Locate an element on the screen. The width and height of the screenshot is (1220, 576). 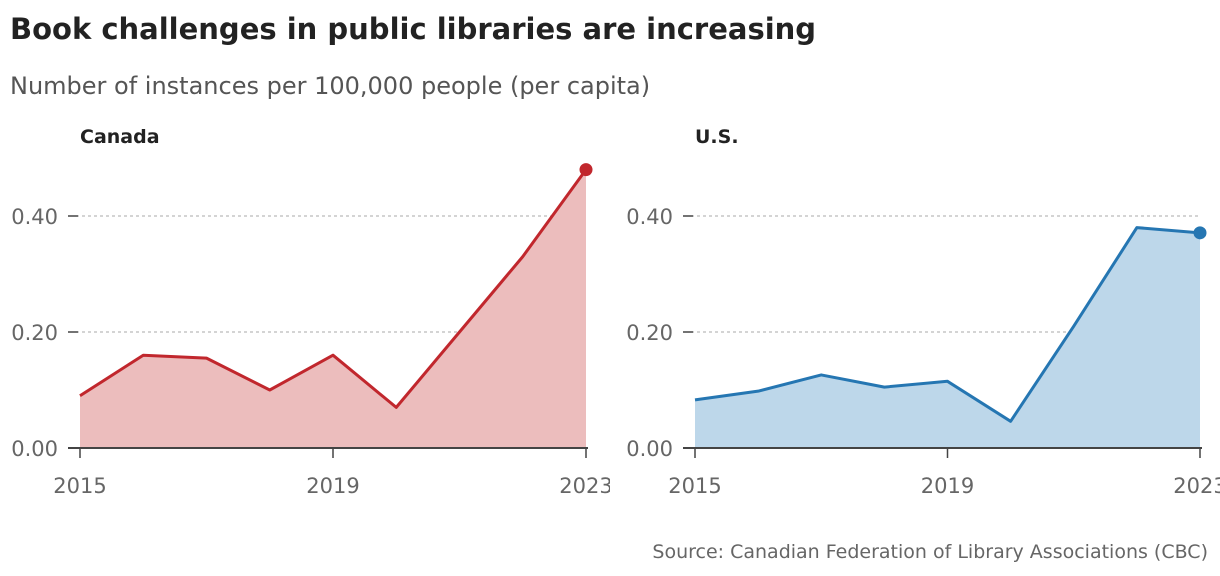
canada-y-tick-label: 0.00 is located at coordinates (34, 449).